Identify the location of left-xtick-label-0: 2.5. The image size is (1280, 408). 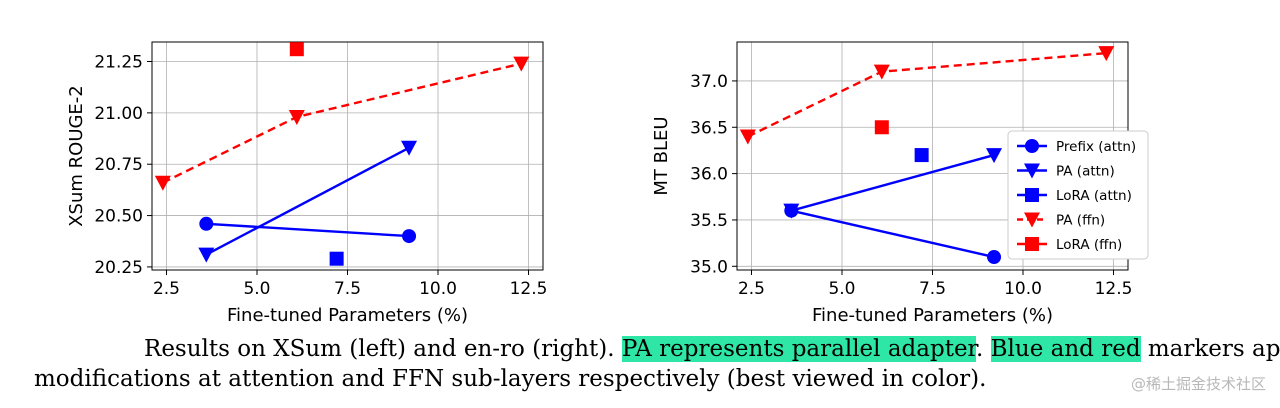
(166, 289).